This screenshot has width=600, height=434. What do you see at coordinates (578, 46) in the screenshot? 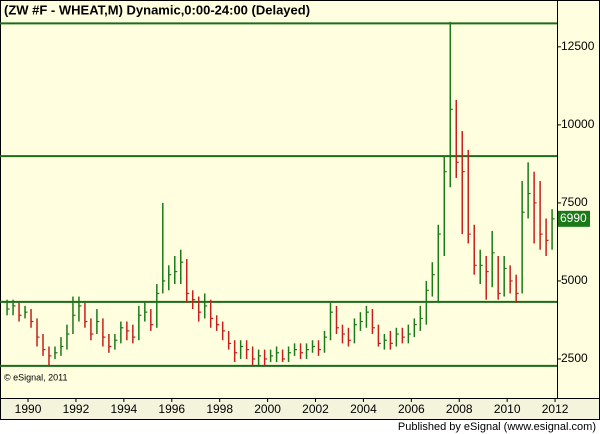
I see `y-tick-label: 12500` at bounding box center [578, 46].